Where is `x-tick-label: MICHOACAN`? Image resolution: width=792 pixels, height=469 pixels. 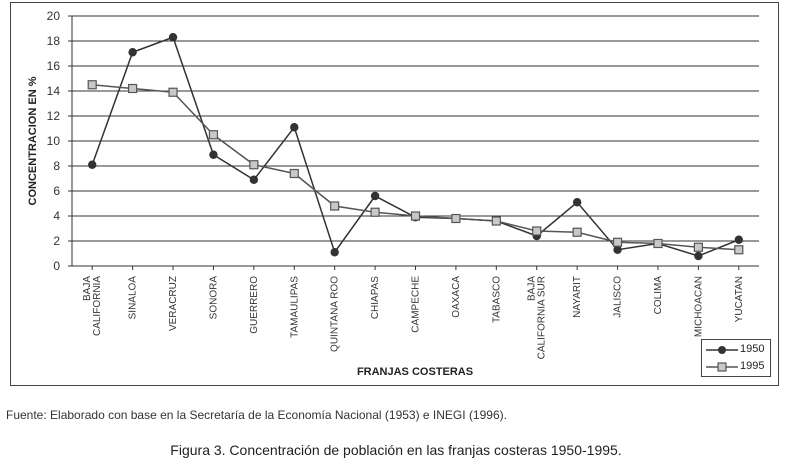
x-tick-label: MICHOACAN is located at coordinates (698, 306).